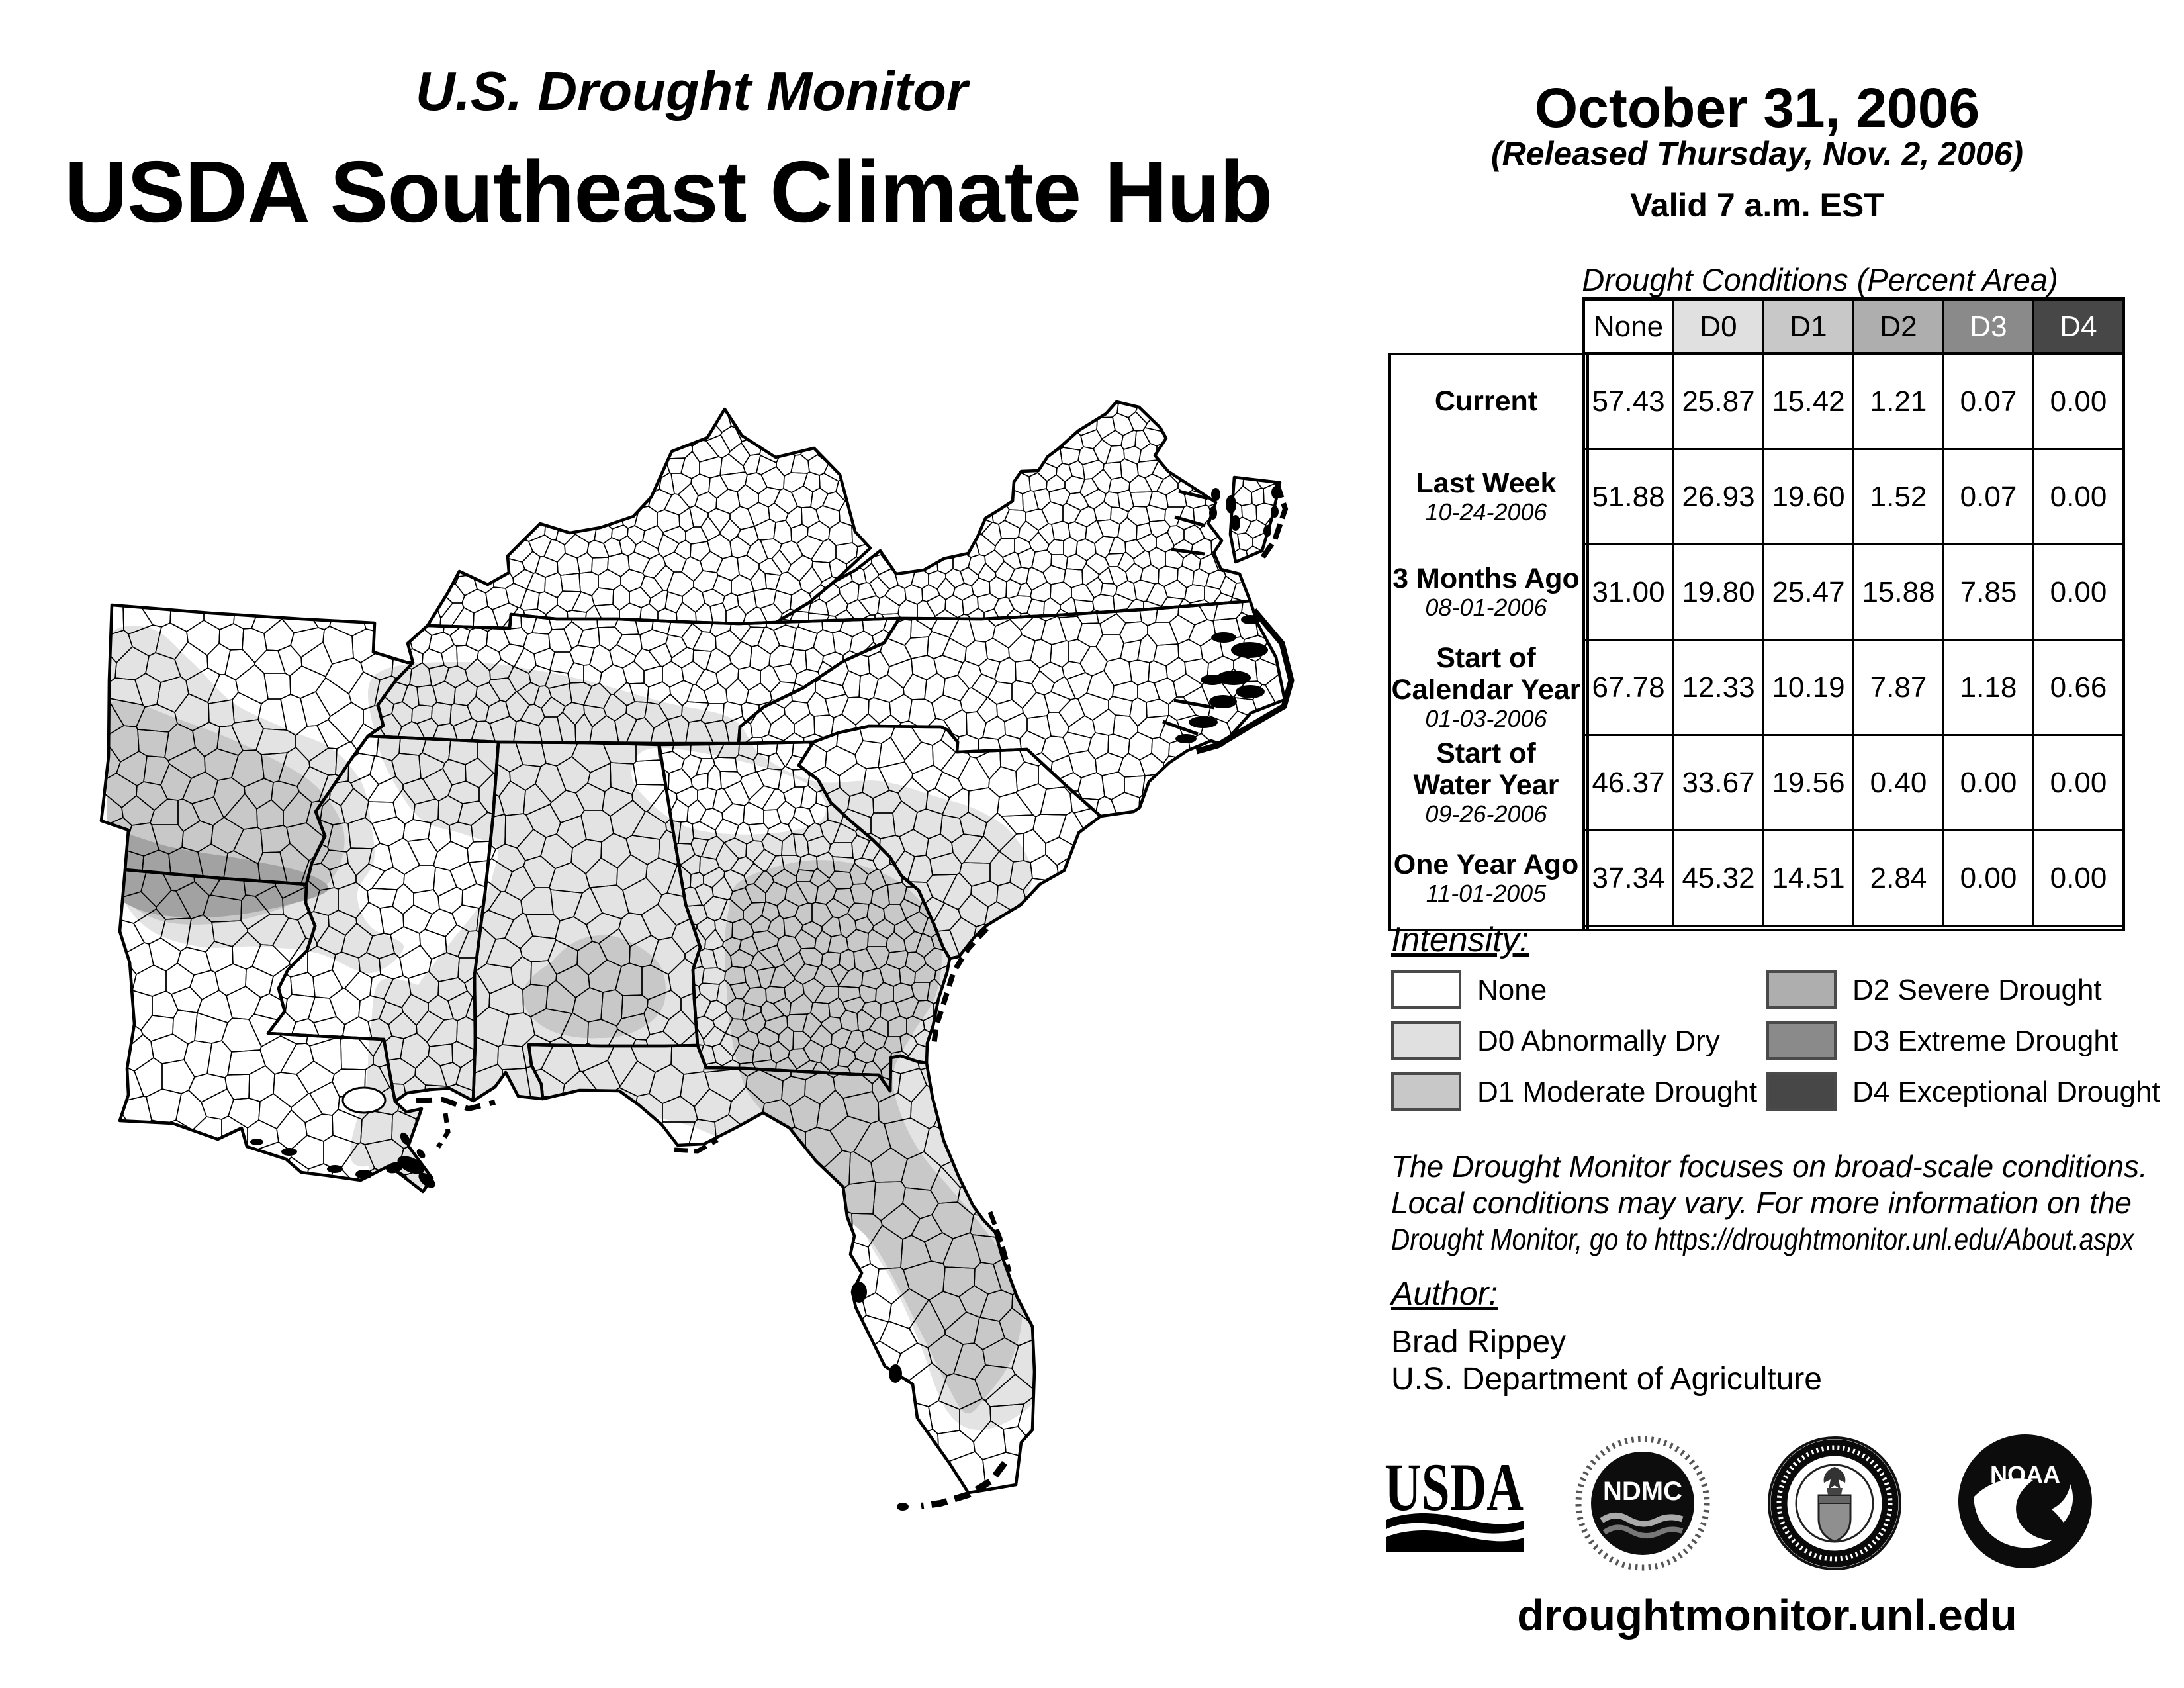 The height and width of the screenshot is (1688, 2184). I want to click on svg-text: USDA, so click(1454, 1487).